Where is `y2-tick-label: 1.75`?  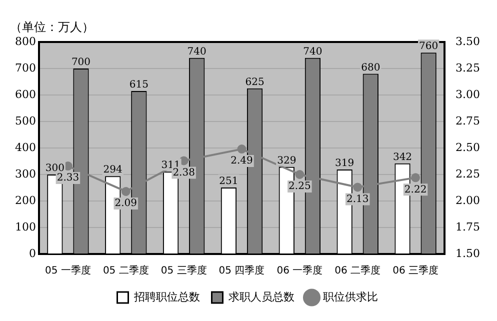
y2-tick-label: 1.75 is located at coordinates (468, 227).